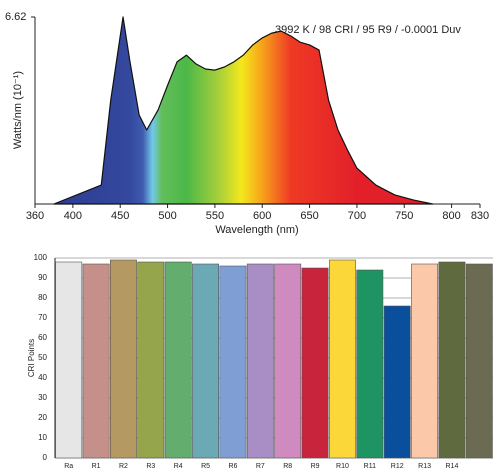 This screenshot has width=493, height=472. Describe the element at coordinates (178, 466) in the screenshot. I see `x-tick-label: R4` at that location.